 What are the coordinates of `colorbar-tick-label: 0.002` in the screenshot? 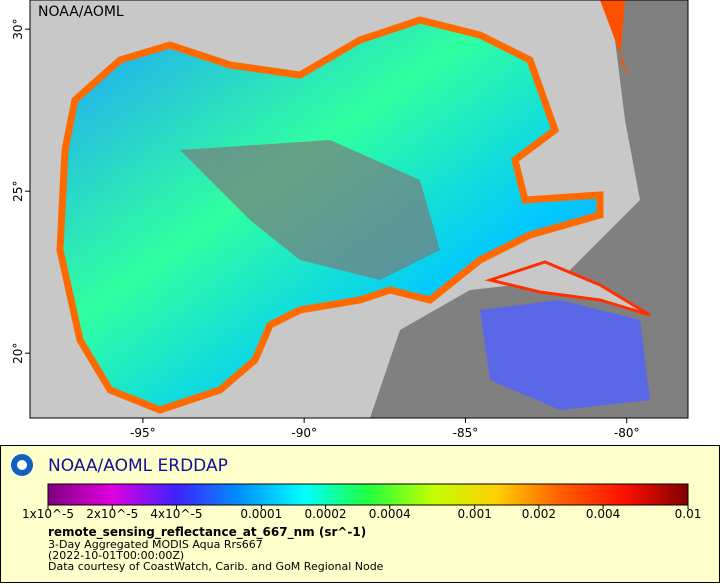 It's located at (539, 514).